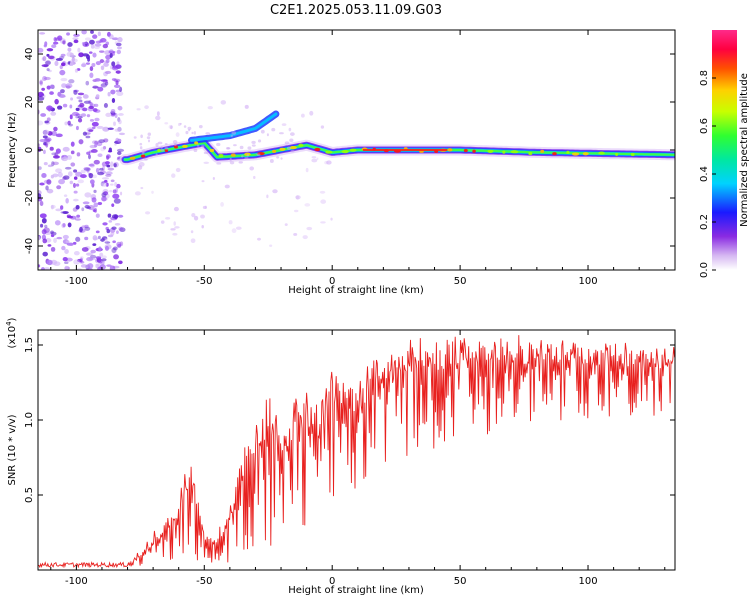 Image resolution: width=750 pixels, height=600 pixels. I want to click on spectrogram-xlabel: Height of straight line (km), so click(356, 290).